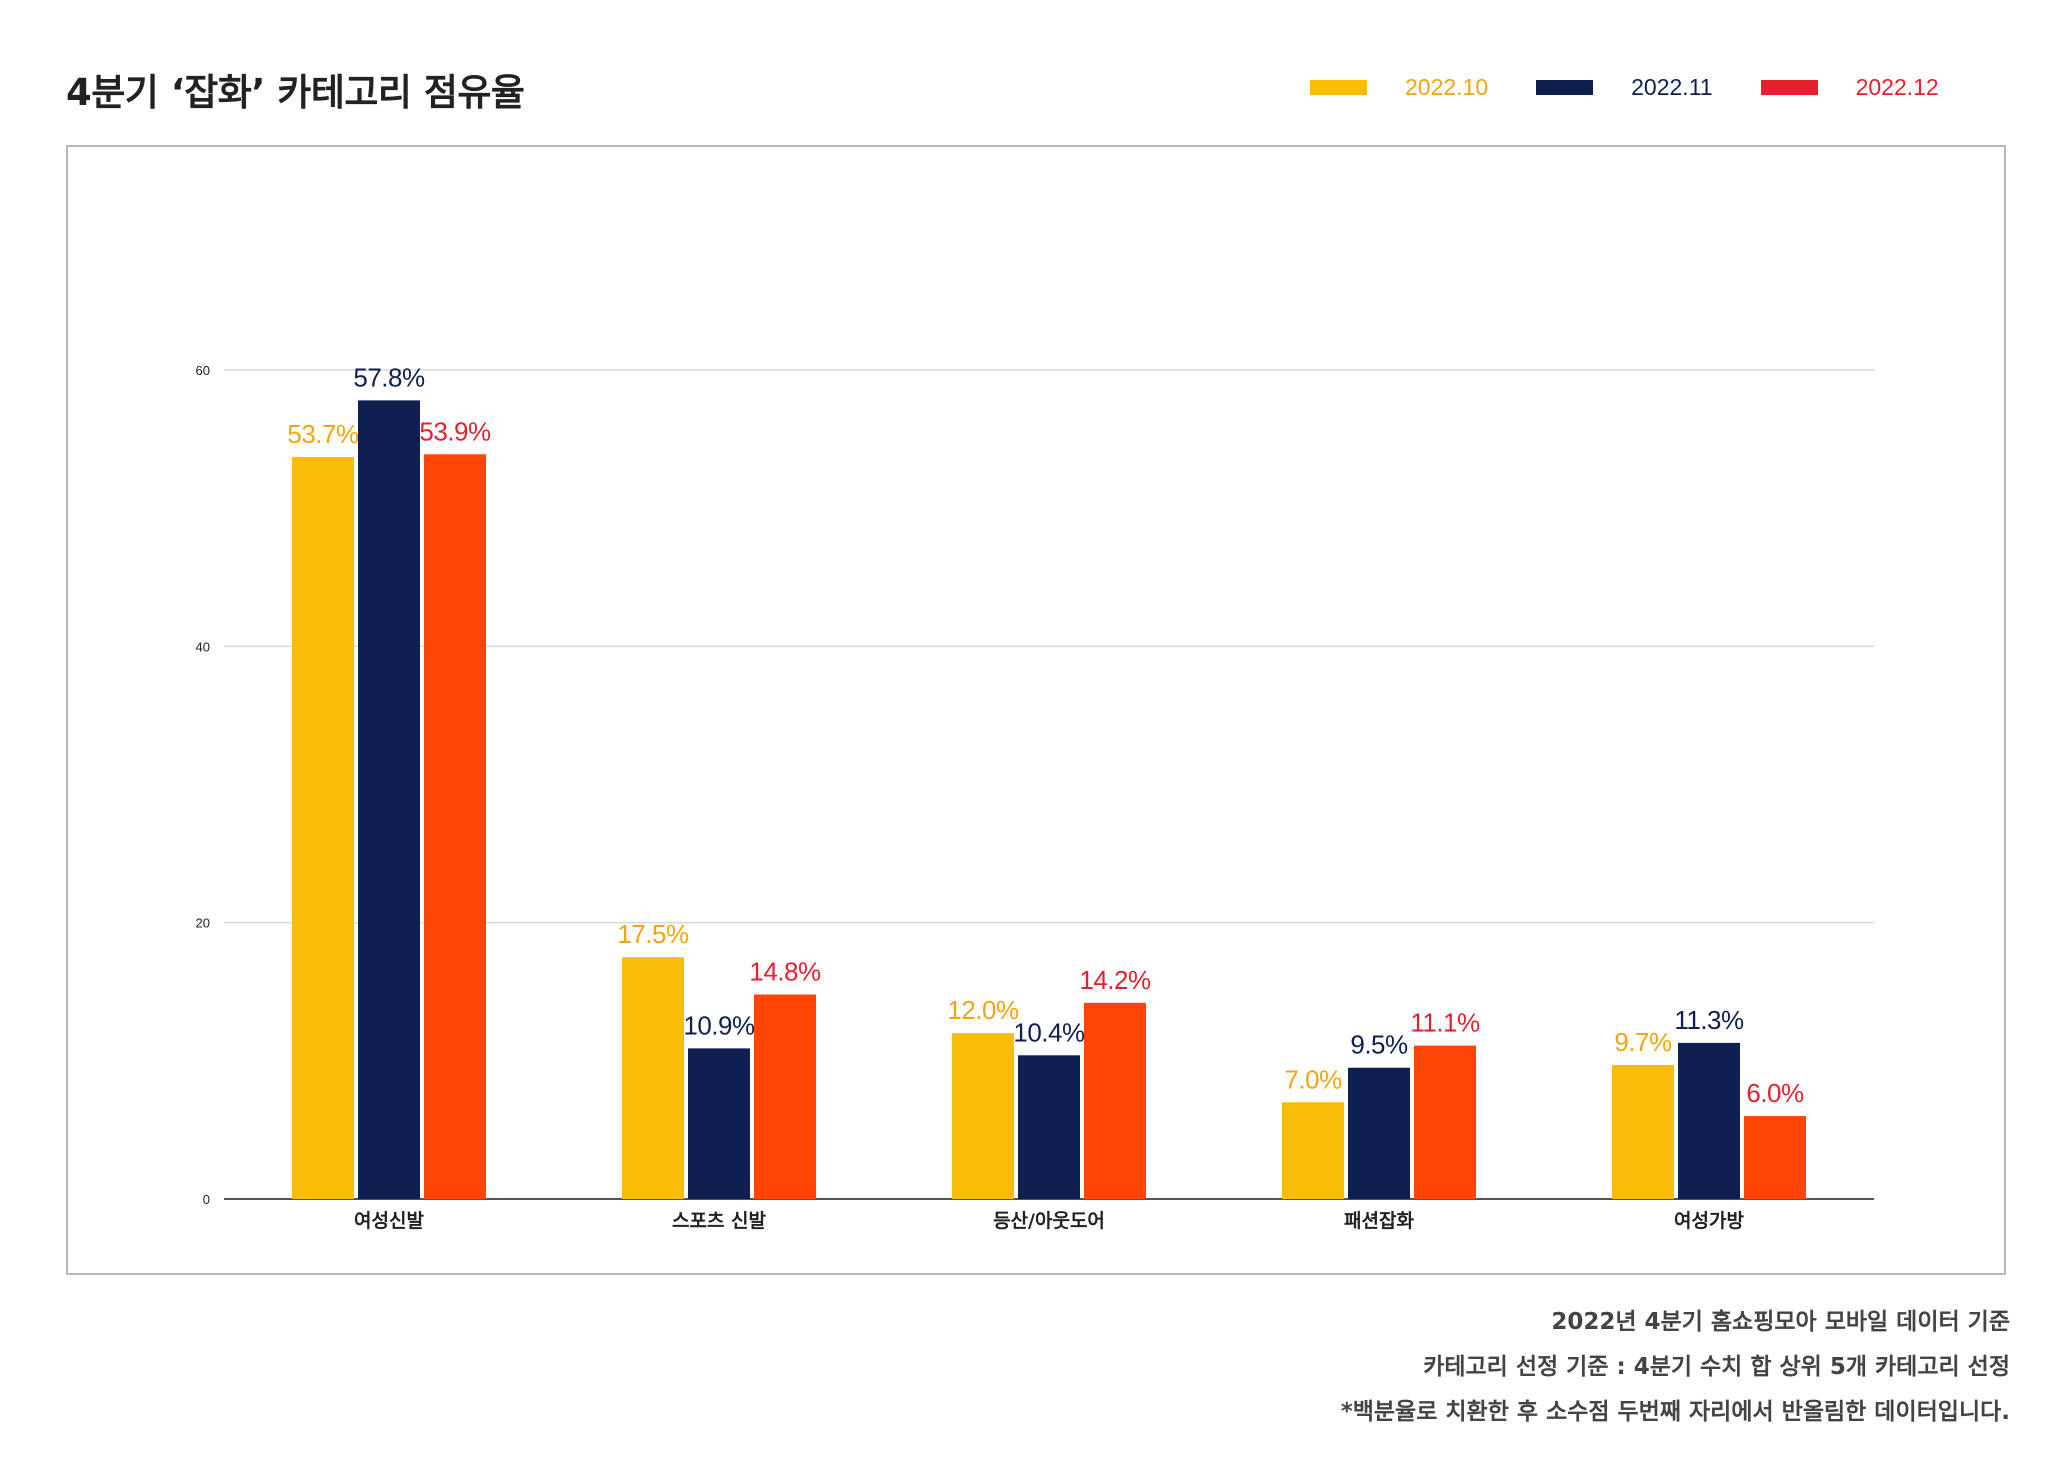 This screenshot has height=1466, width=2063. What do you see at coordinates (1313, 1079) in the screenshot?
I see `data-label-2022.10-3: 7.0%` at bounding box center [1313, 1079].